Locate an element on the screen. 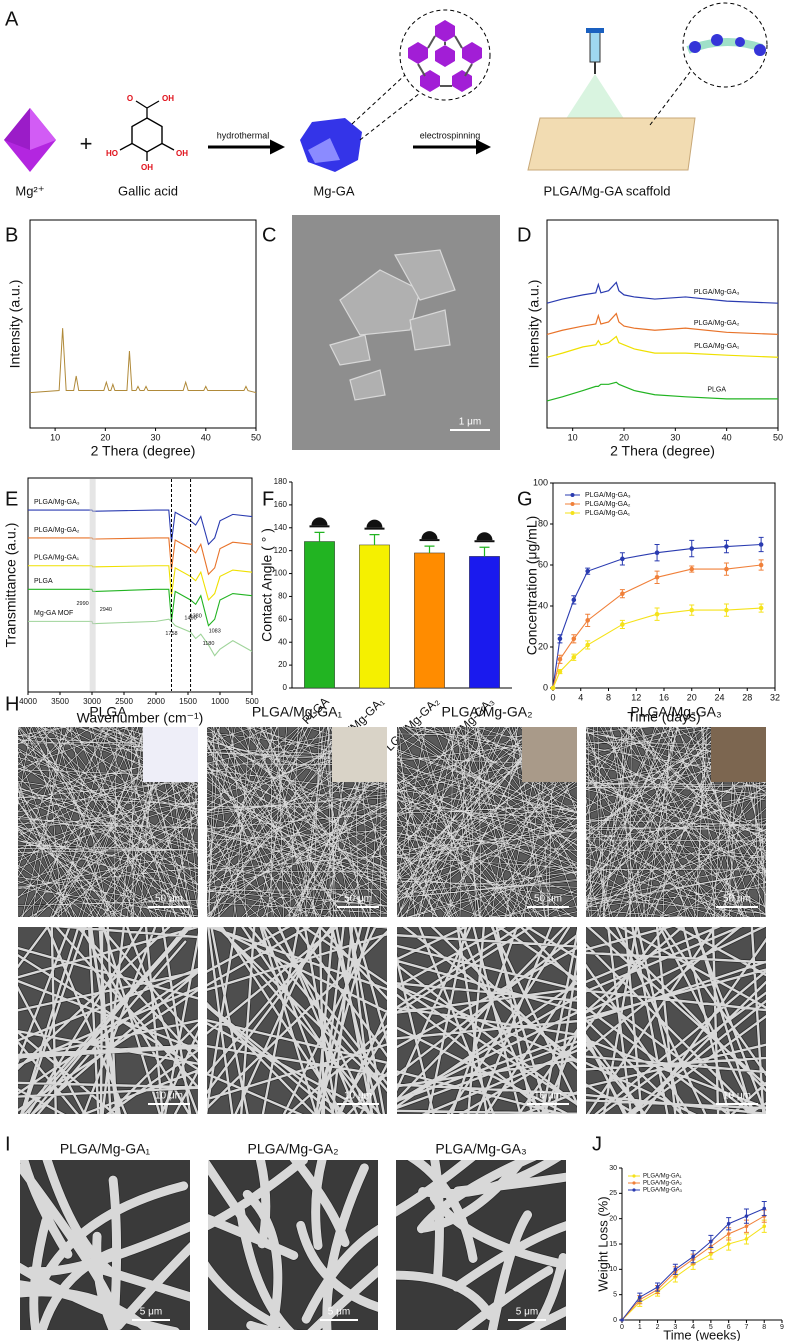 The width and height of the screenshot is (790, 1341). x-tick-label: 500 is located at coordinates (252, 701).